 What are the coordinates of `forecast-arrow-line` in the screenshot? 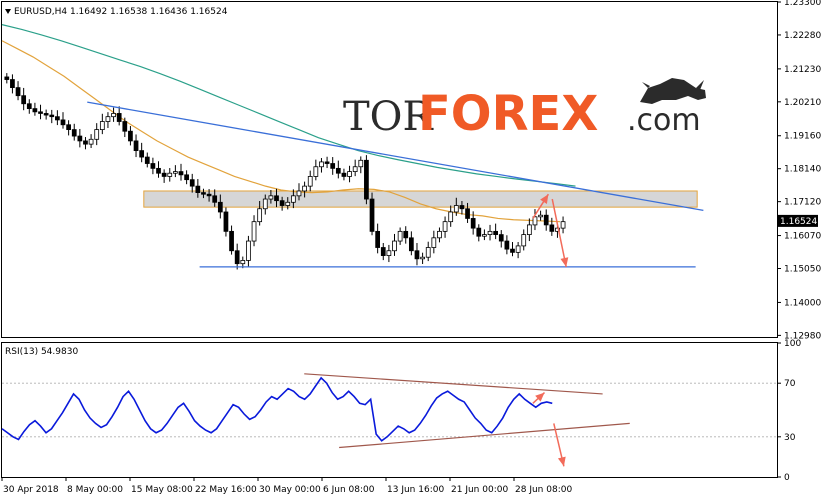 It's located at (559, 233).